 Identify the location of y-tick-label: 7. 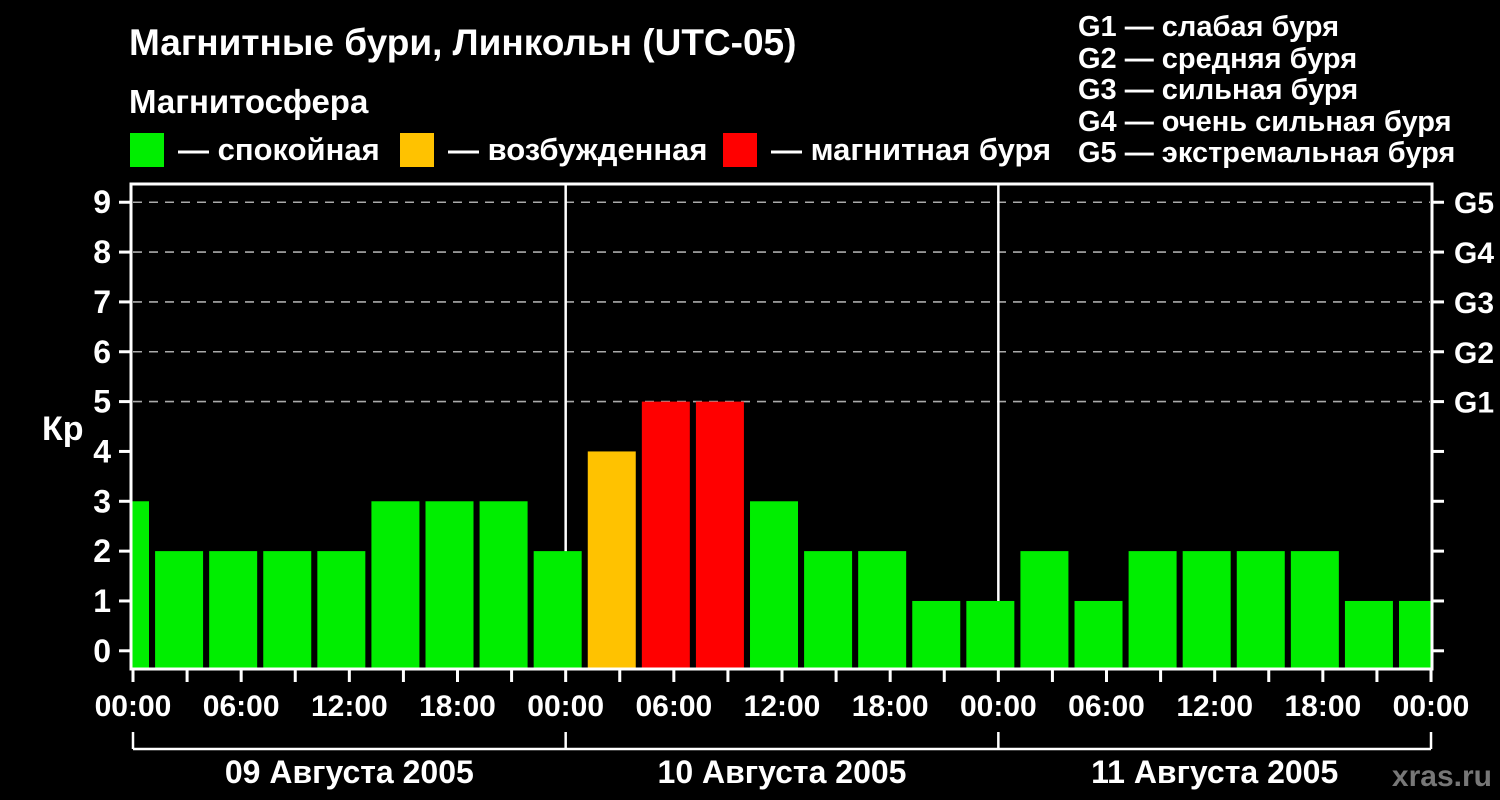
(102, 302).